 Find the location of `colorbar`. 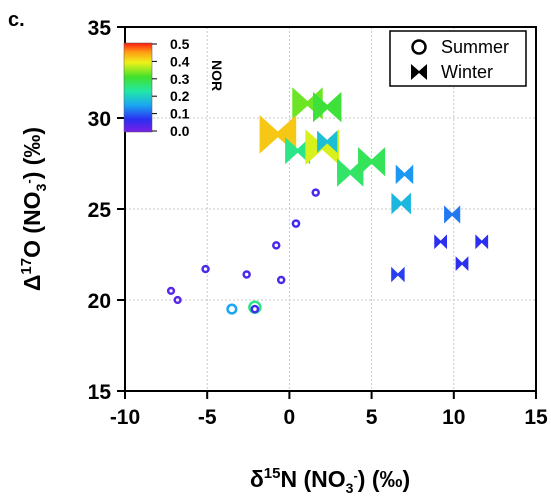

colorbar is located at coordinates (138, 87).